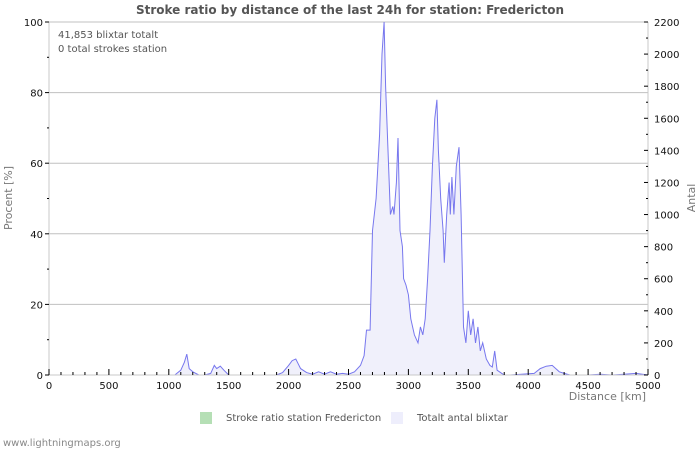 The width and height of the screenshot is (700, 450). What do you see at coordinates (108, 35) in the screenshot?
I see `total-strokes-text: 41,853 blixtar totalt` at bounding box center [108, 35].